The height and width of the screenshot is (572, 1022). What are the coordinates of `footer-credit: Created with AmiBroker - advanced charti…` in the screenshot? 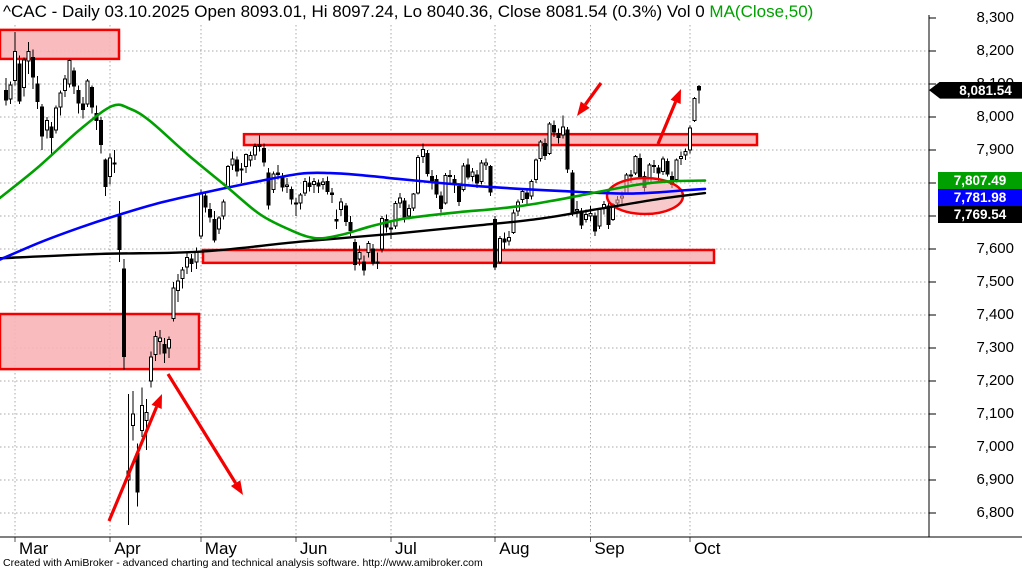 It's located at (243, 563).